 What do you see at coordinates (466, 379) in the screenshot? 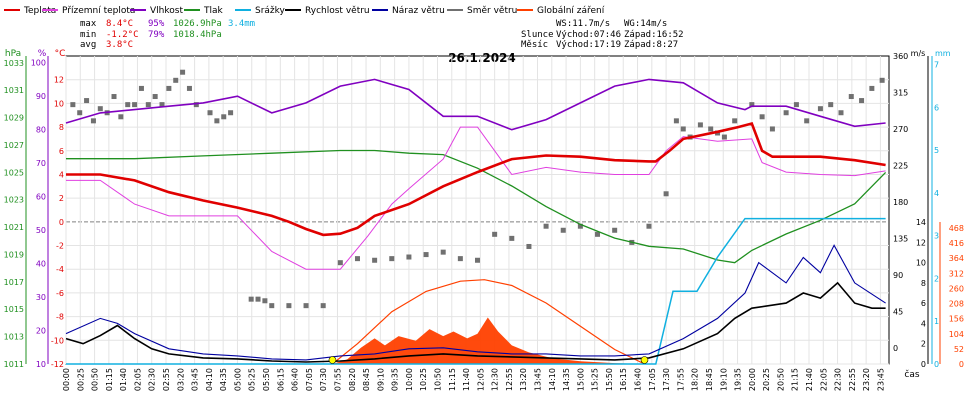
I see `x-tick-label: 11:40` at bounding box center [466, 379].